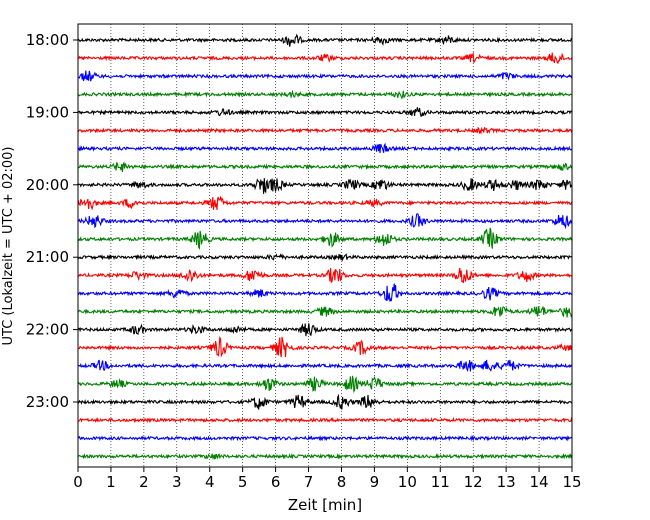 This screenshot has width=650, height=520. Describe the element at coordinates (52, 221) in the screenshot. I see `y-axis: 18:00 19:00 20:00 21:00 22:00 23:00` at that location.